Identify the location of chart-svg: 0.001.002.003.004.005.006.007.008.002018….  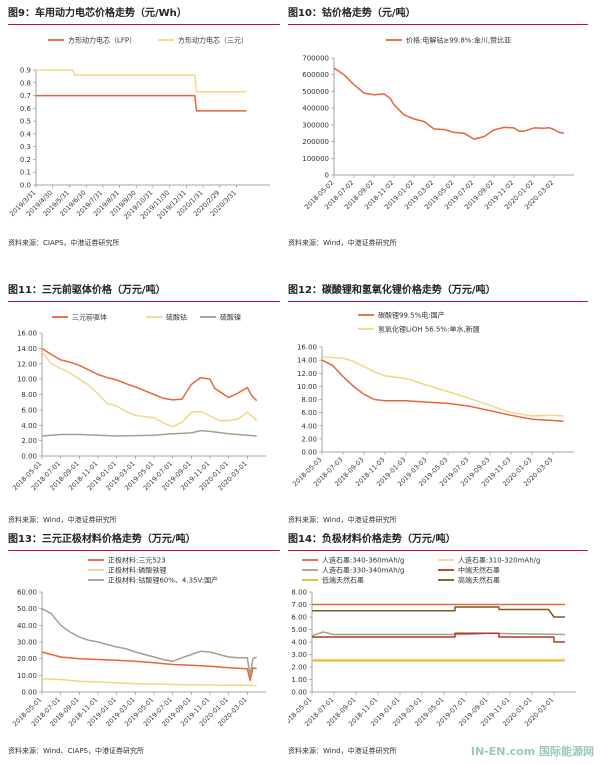
(432, 642).